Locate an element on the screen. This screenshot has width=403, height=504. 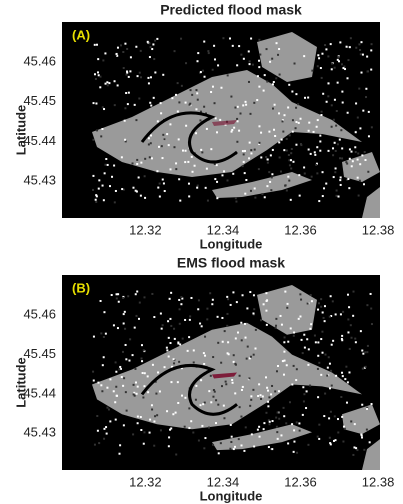
x-axis-label: Longitude is located at coordinates (231, 495).